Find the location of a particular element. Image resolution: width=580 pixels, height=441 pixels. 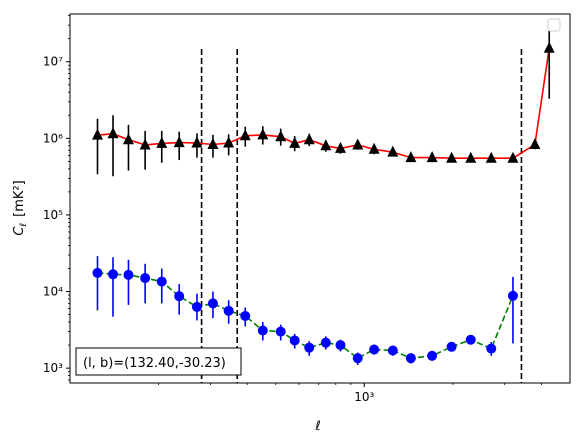

y-tick-label: 10⁶ is located at coordinates (53, 138).